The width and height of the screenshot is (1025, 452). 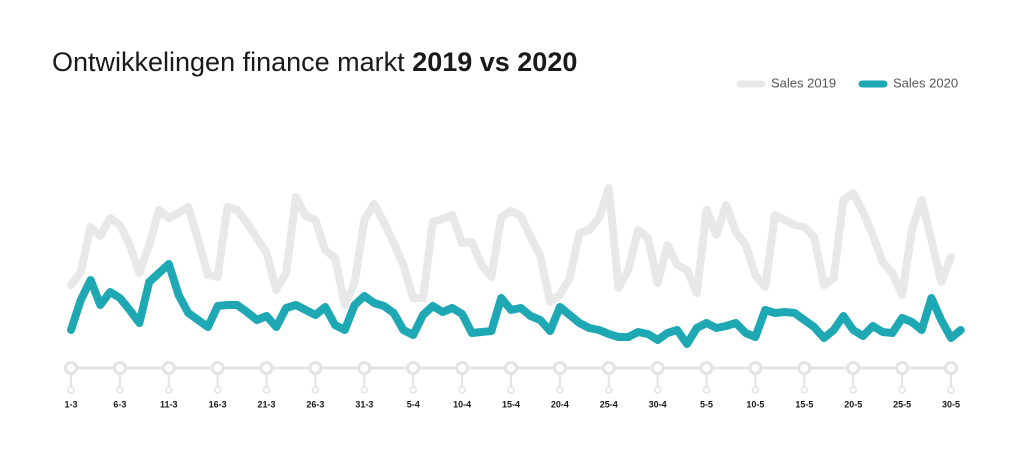 What do you see at coordinates (462, 404) in the screenshot?
I see `x-tick-label: 10-4` at bounding box center [462, 404].